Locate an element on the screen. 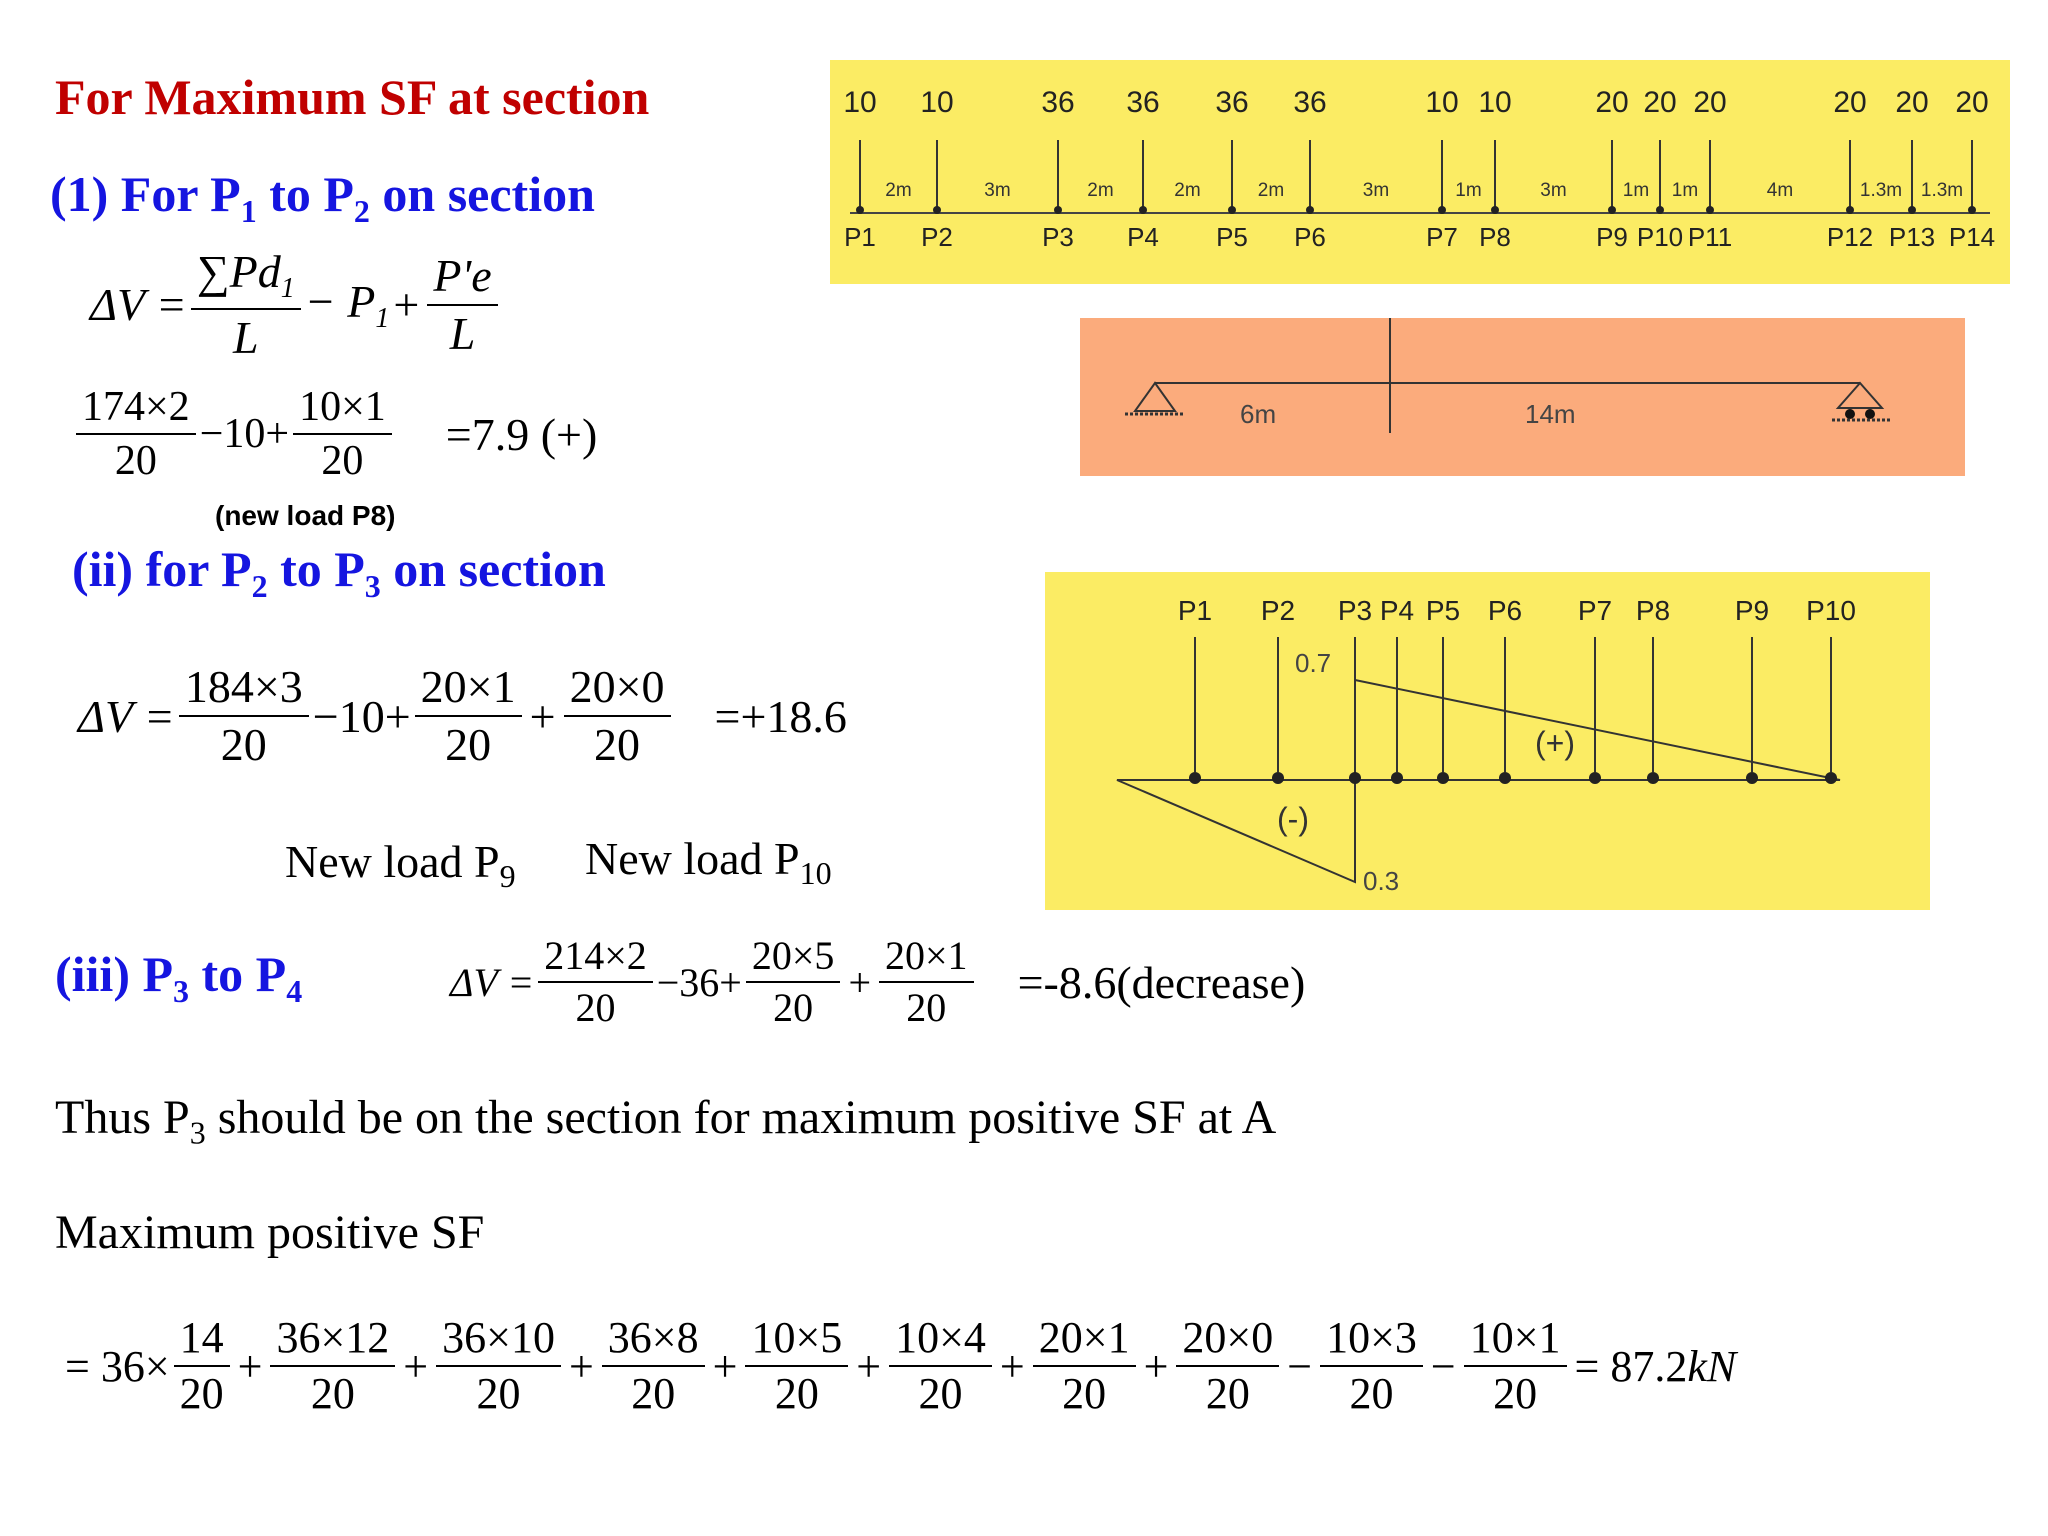 The width and height of the screenshot is (2048, 1536). final-term: 36×10 20 is located at coordinates (498, 1365).